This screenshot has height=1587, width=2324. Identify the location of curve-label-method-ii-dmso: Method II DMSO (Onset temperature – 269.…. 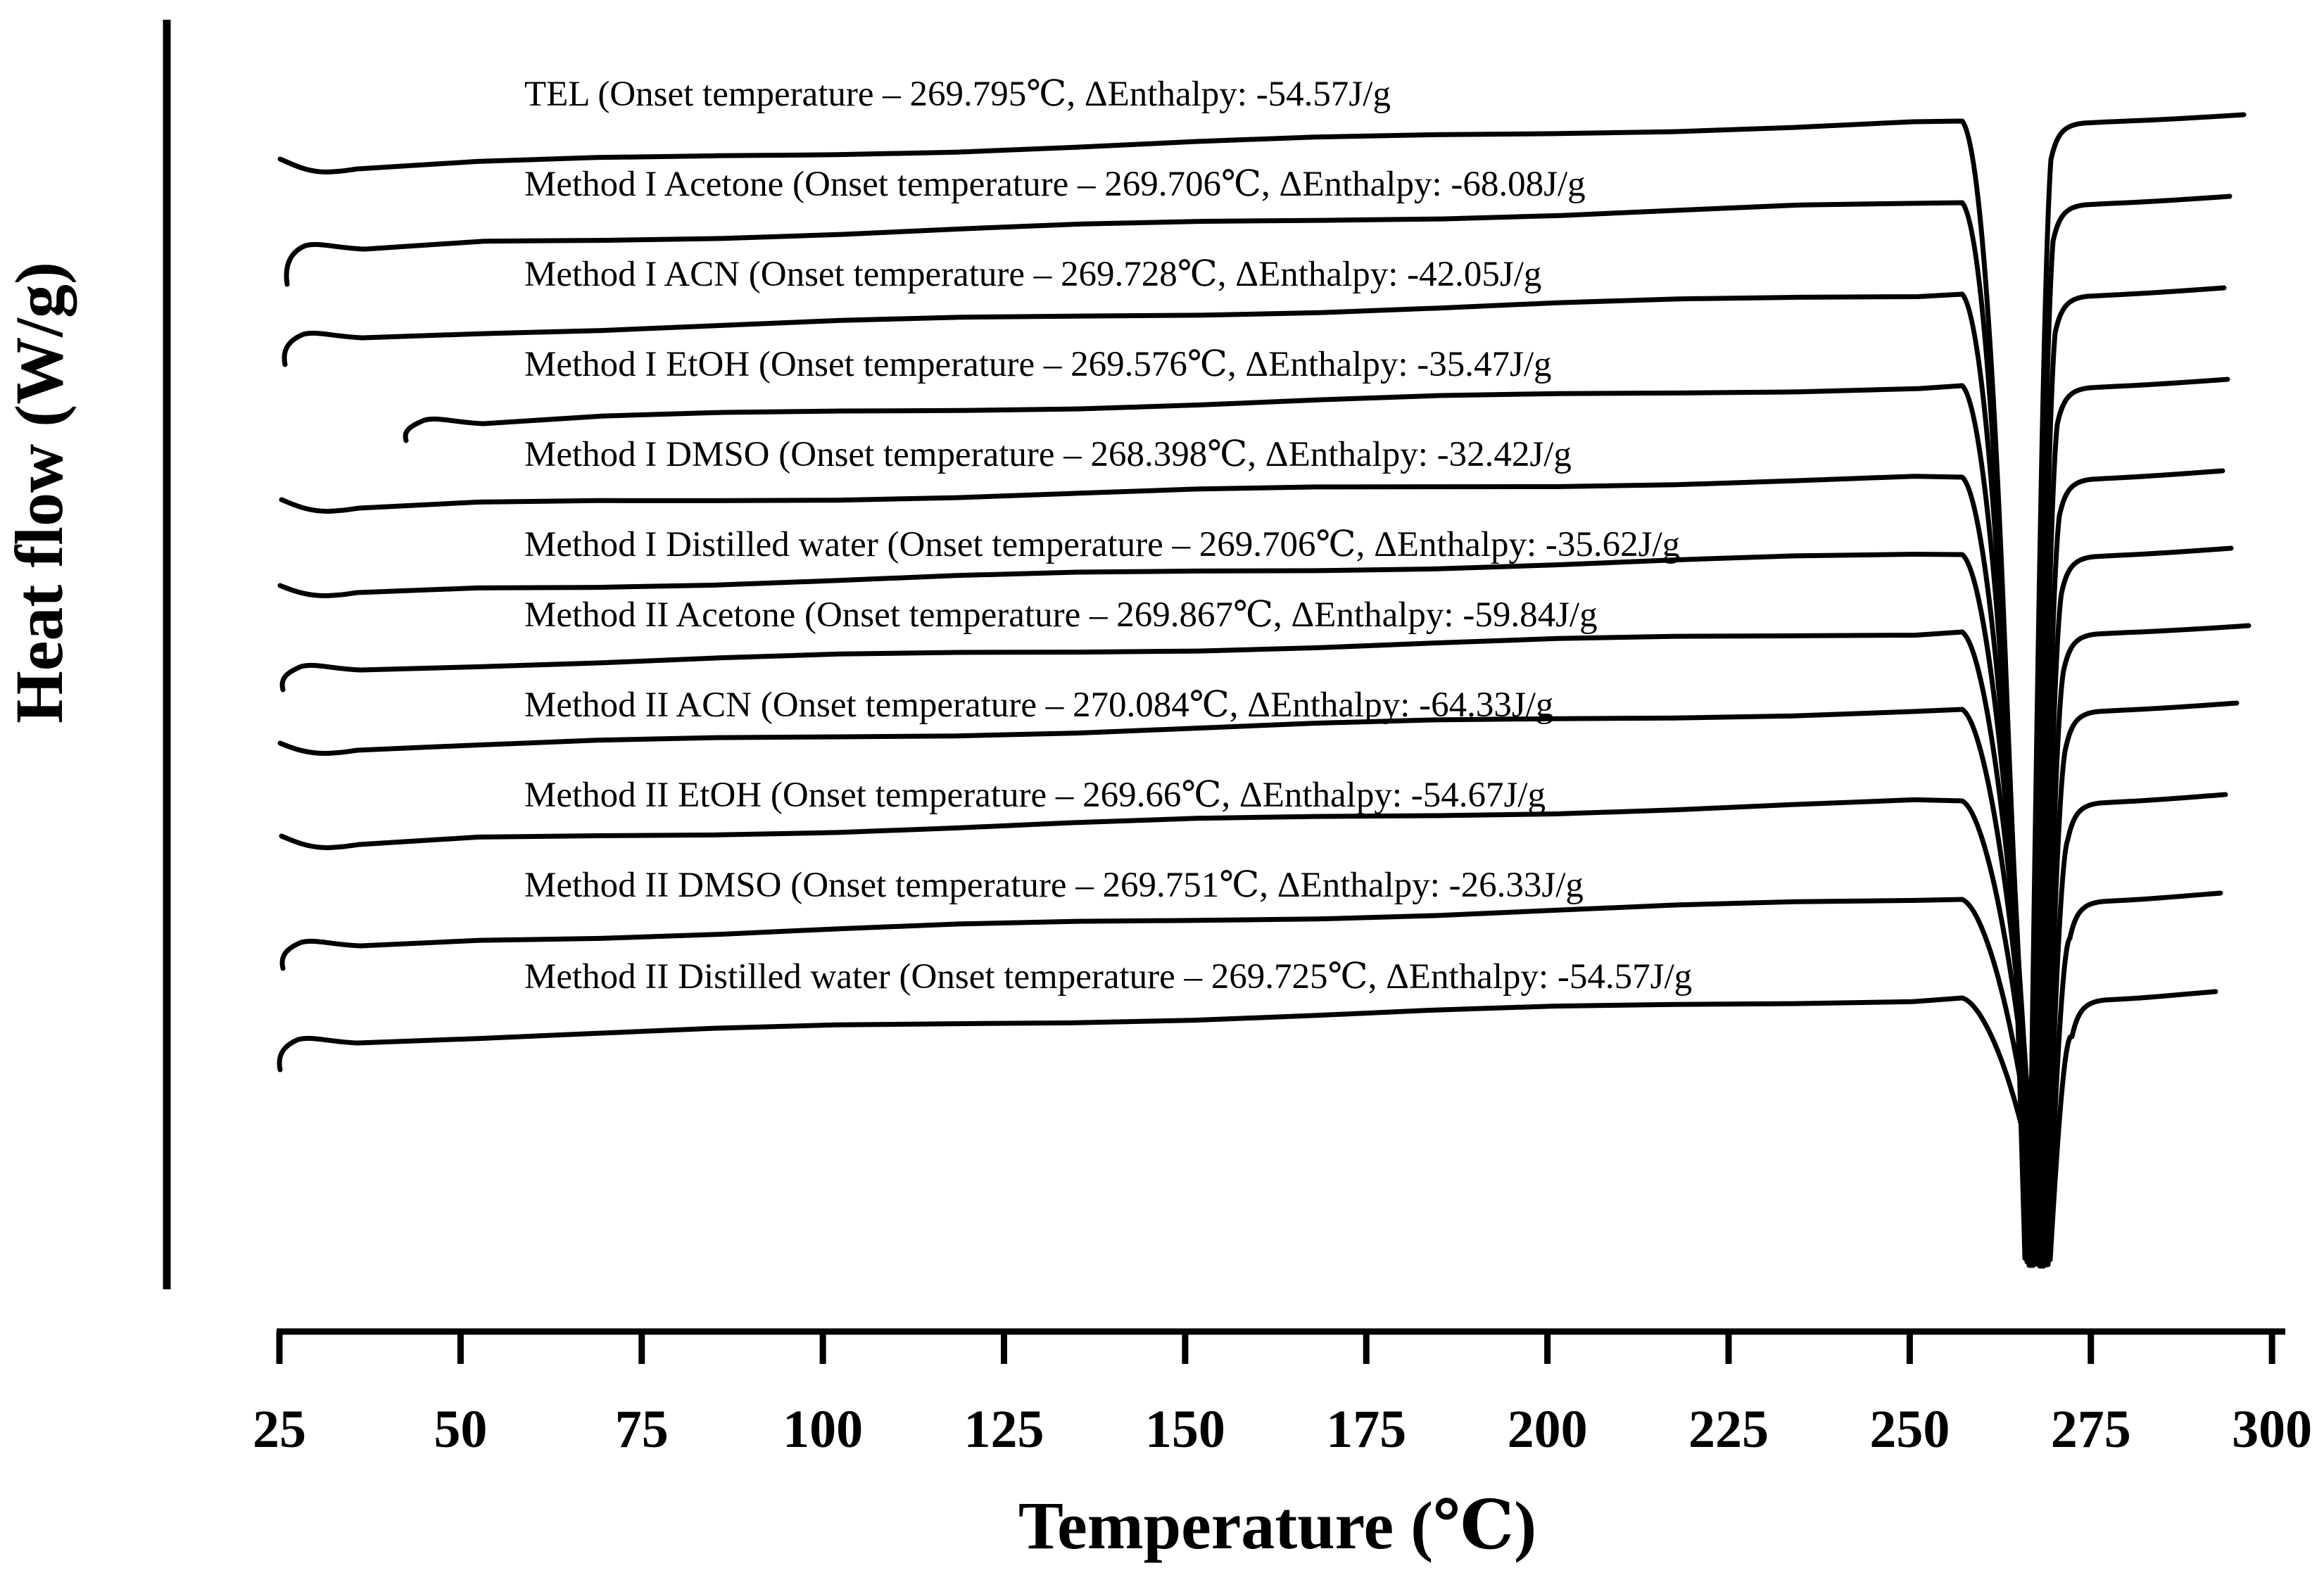
(1054, 885).